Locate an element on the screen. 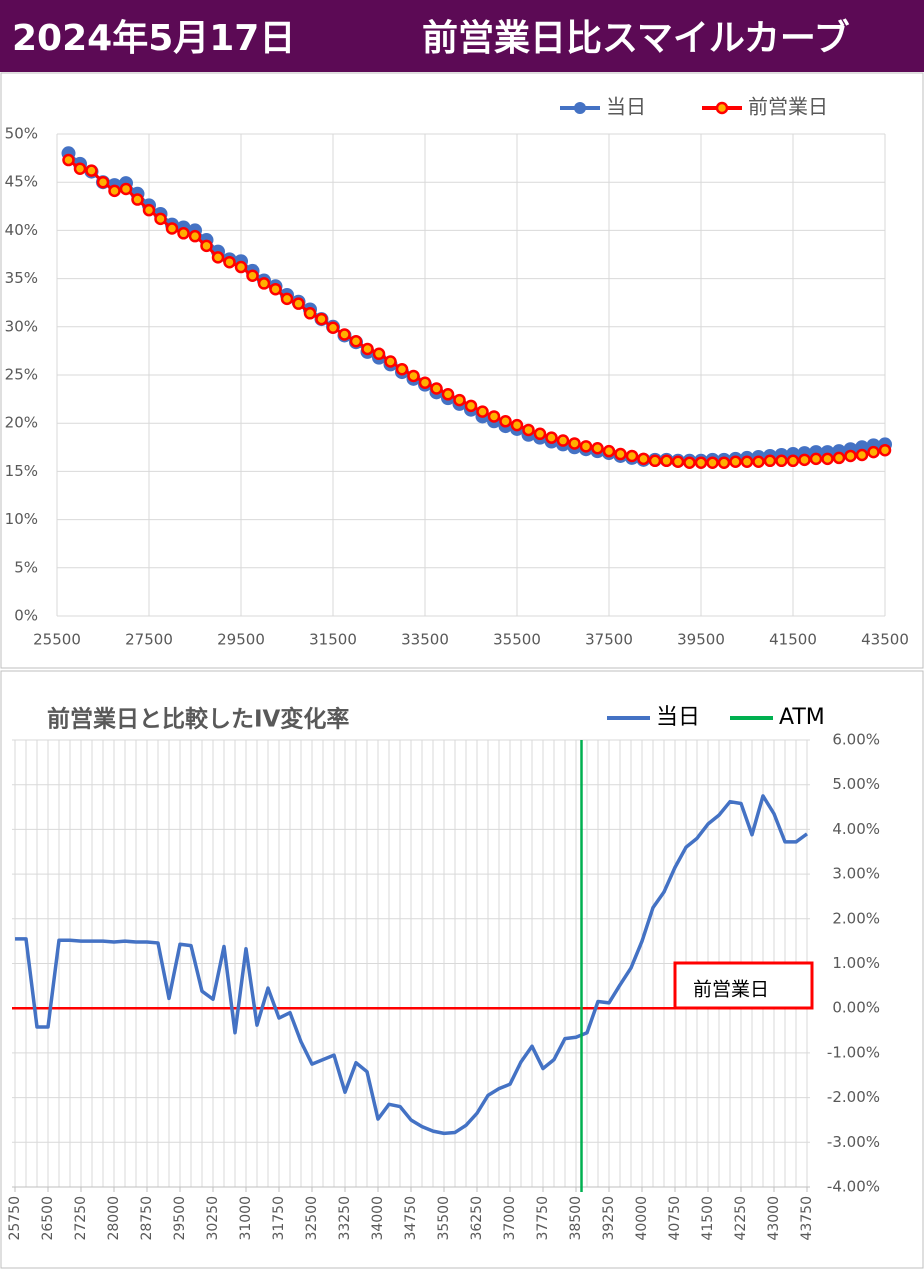 The width and height of the screenshot is (924, 1270). x-tick-label: 36250 is located at coordinates (477, 1218).